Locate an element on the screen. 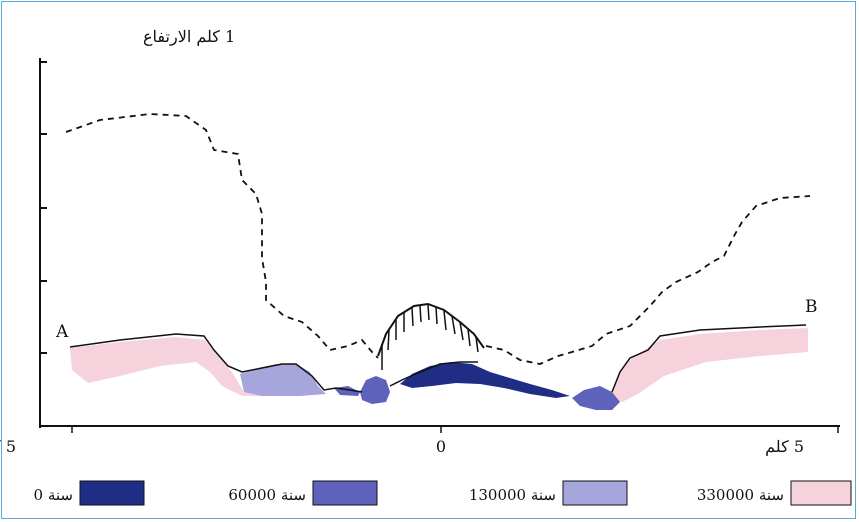 This screenshot has height=522, width=859. y-axis-label: 1 كلم الارتفاع is located at coordinates (189, 36).